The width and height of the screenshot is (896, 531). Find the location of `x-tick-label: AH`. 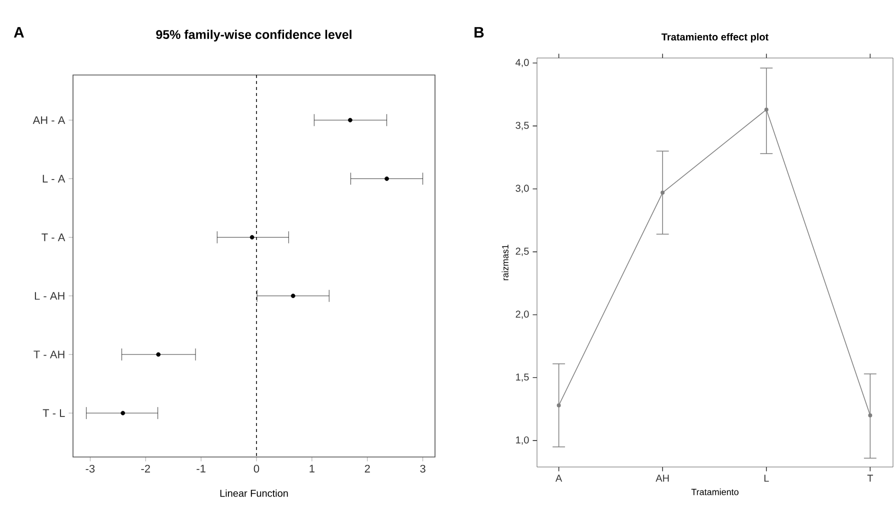

x-tick-label: AH is located at coordinates (662, 478).